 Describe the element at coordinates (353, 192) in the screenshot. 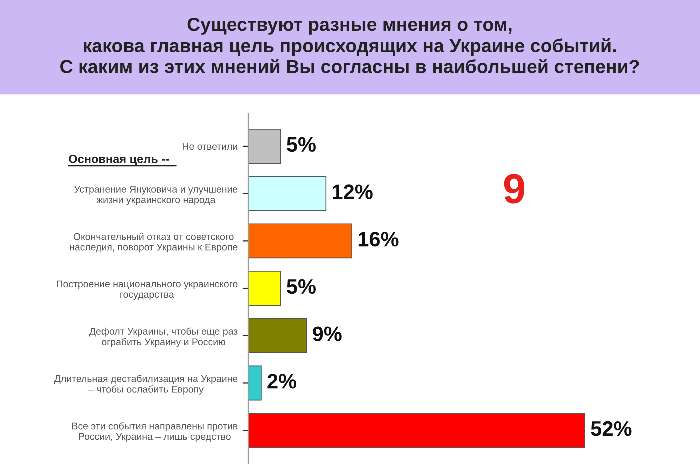

I see `data-label: 12%` at that location.